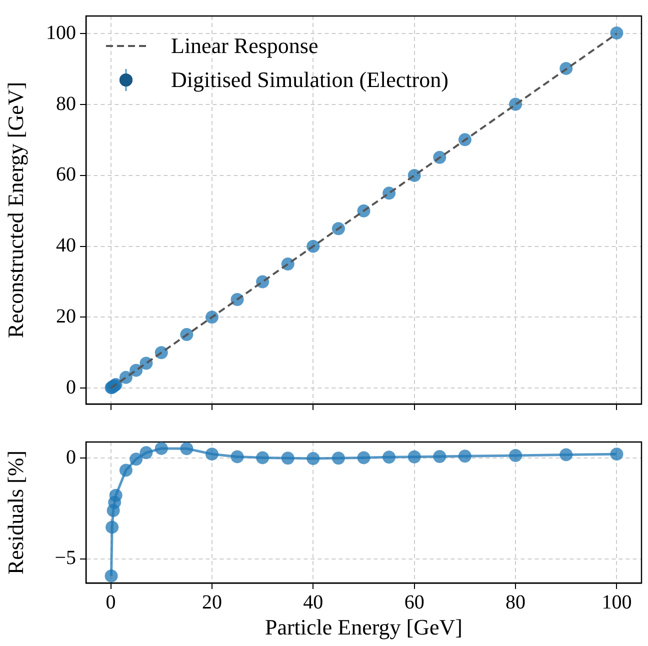 The height and width of the screenshot is (646, 648). Describe the element at coordinates (111, 602) in the screenshot. I see `x-tick-label: 0` at that location.